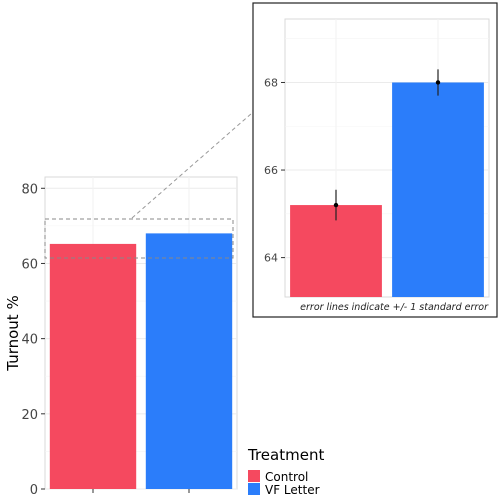 The height and width of the screenshot is (500, 500). Describe the element at coordinates (29, 340) in the screenshot. I see `main-y-tick-label: 40` at that location.